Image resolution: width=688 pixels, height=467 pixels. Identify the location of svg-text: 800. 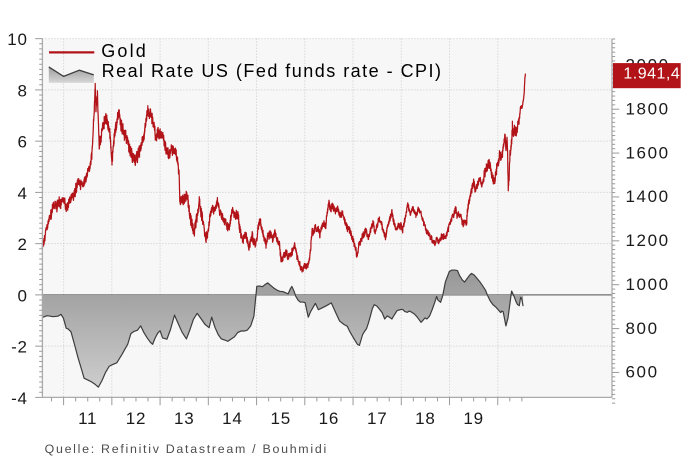
(642, 328).